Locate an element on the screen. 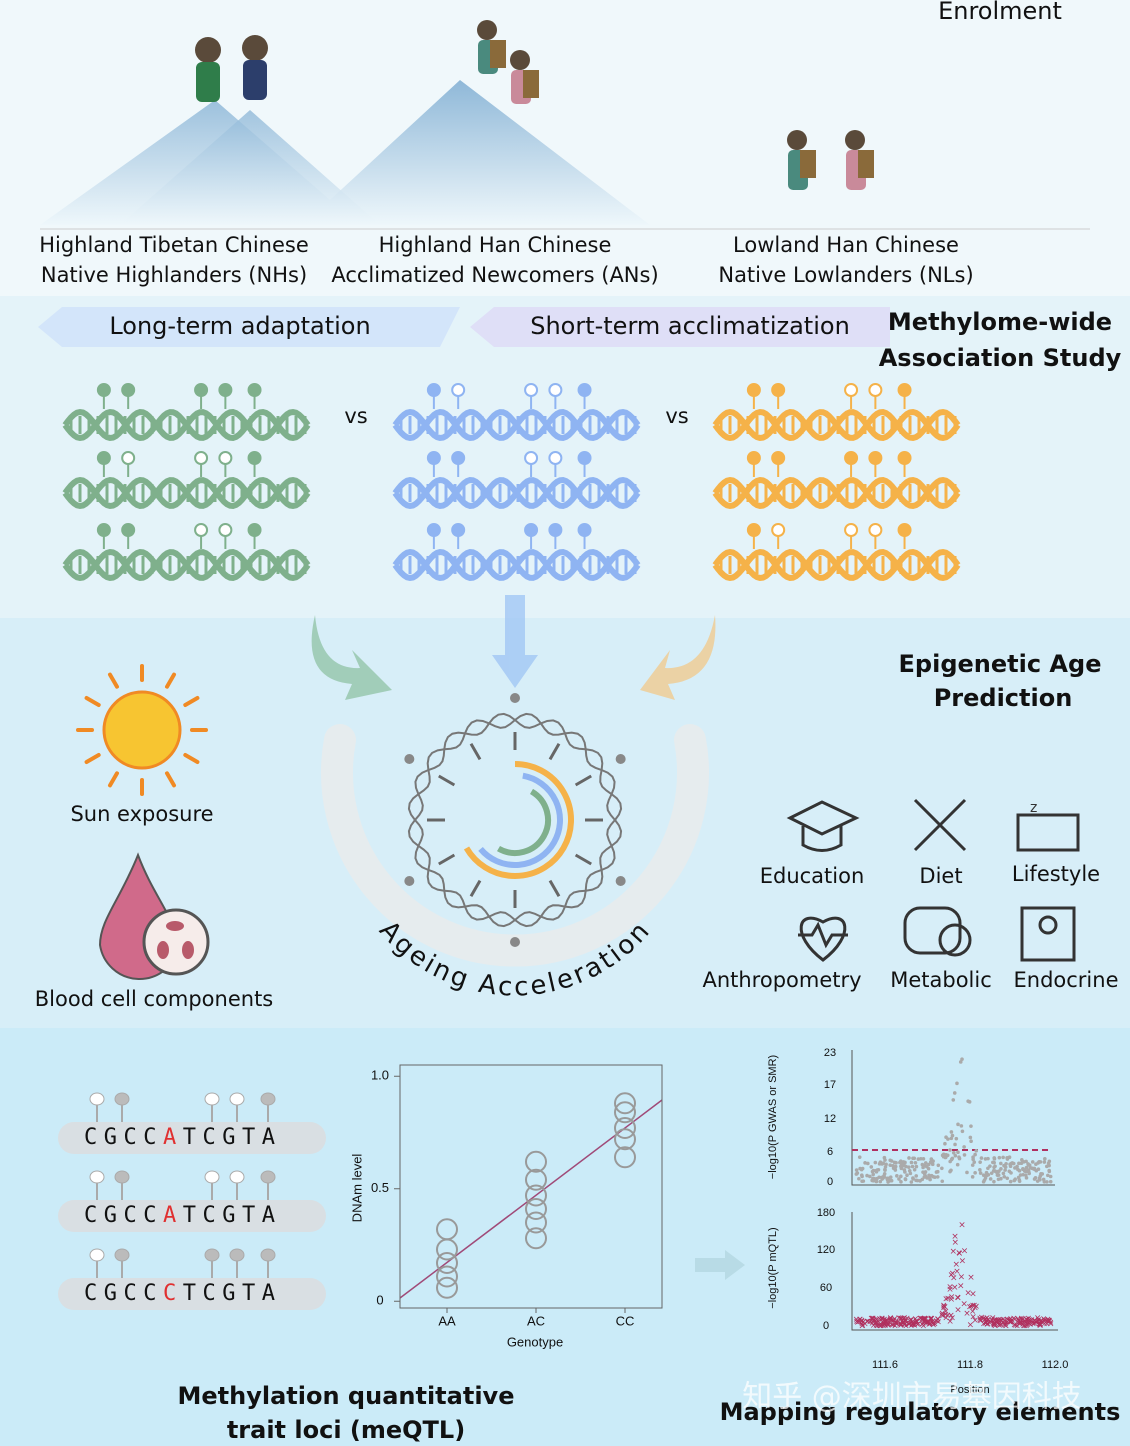 Image resolution: width=1130 pixels, height=1446 pixels. mountains is located at coordinates (345, 152).